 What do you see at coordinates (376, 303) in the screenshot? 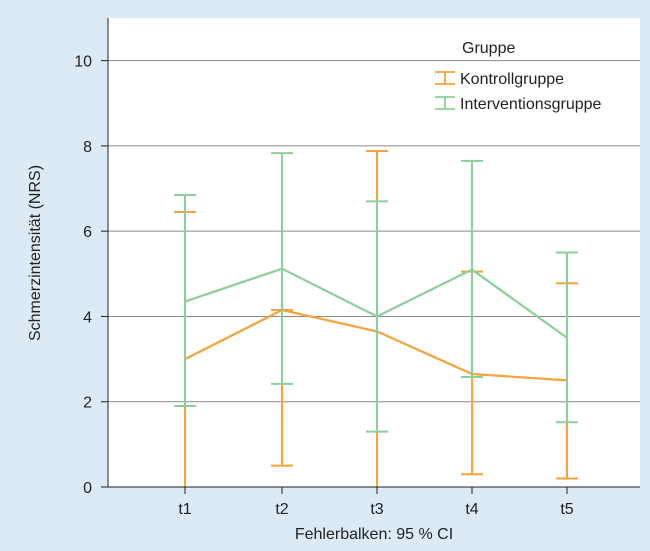
I see `series-line` at bounding box center [376, 303].